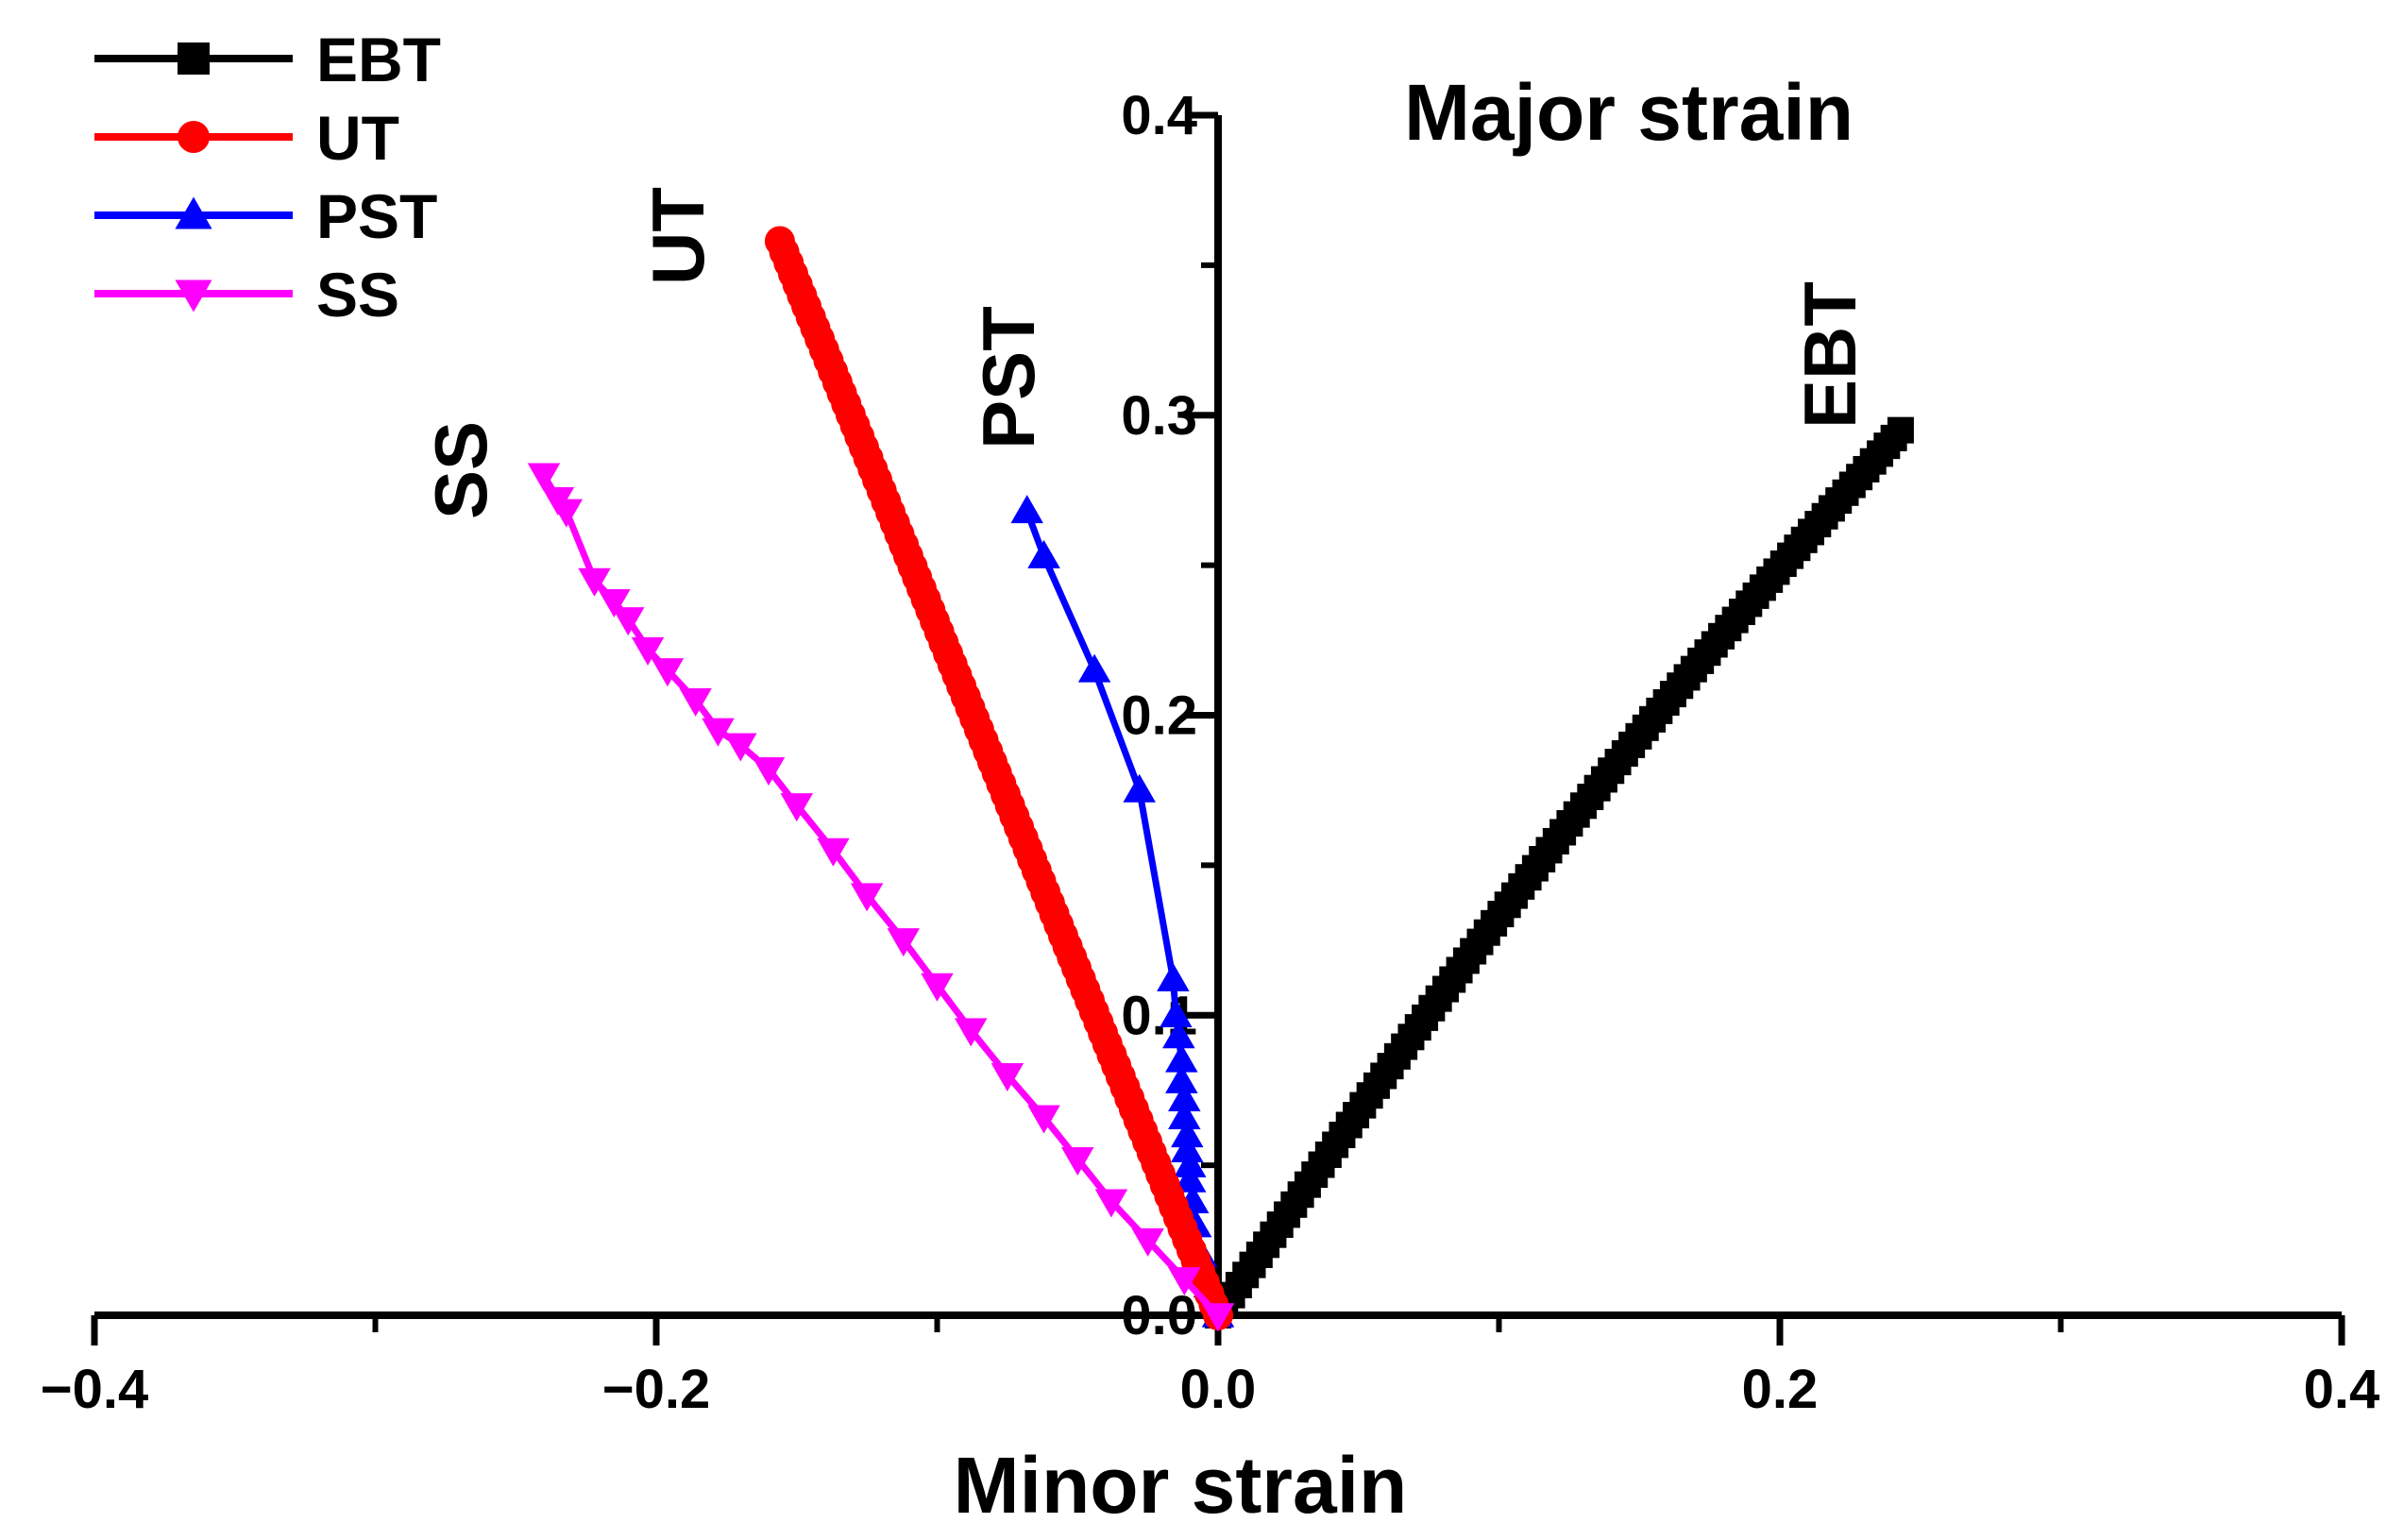 This screenshot has width=2404, height=1540. What do you see at coordinates (656, 1389) in the screenshot?
I see `x-tick-label: −0.2` at bounding box center [656, 1389].